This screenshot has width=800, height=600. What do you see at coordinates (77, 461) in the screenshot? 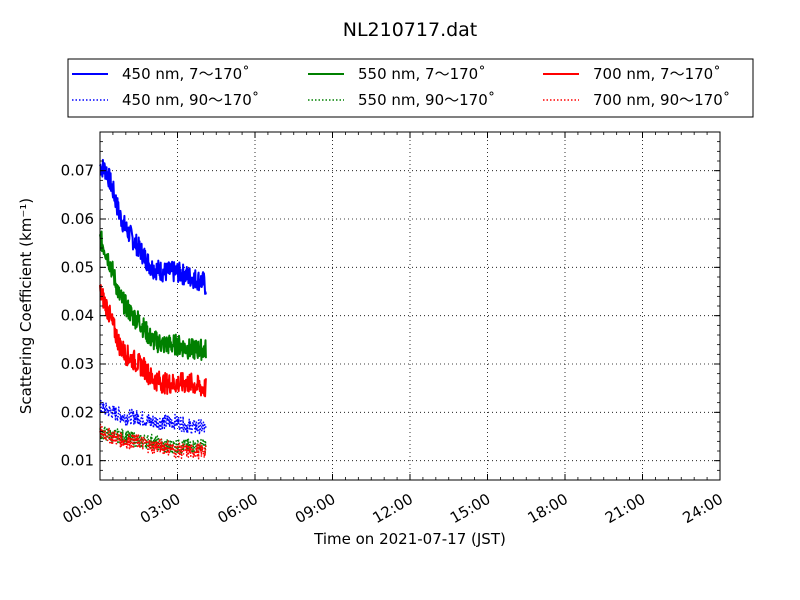
I see `y-tick-label: 0.01` at bounding box center [77, 461].